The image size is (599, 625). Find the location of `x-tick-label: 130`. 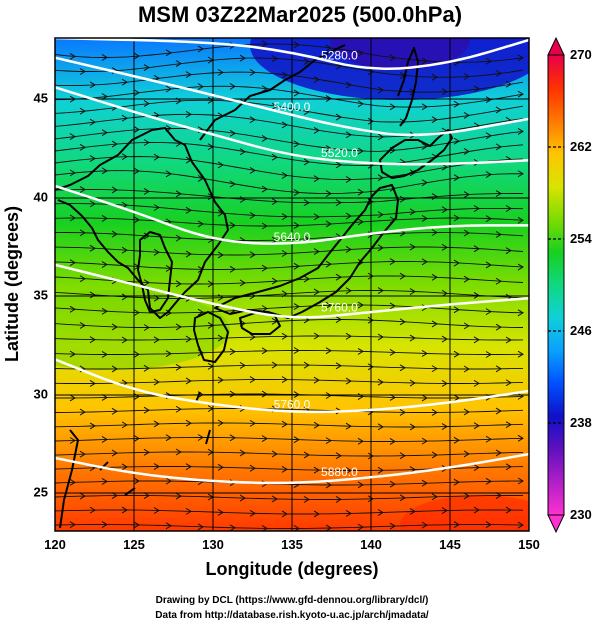

x-tick-label: 130 is located at coordinates (213, 544).